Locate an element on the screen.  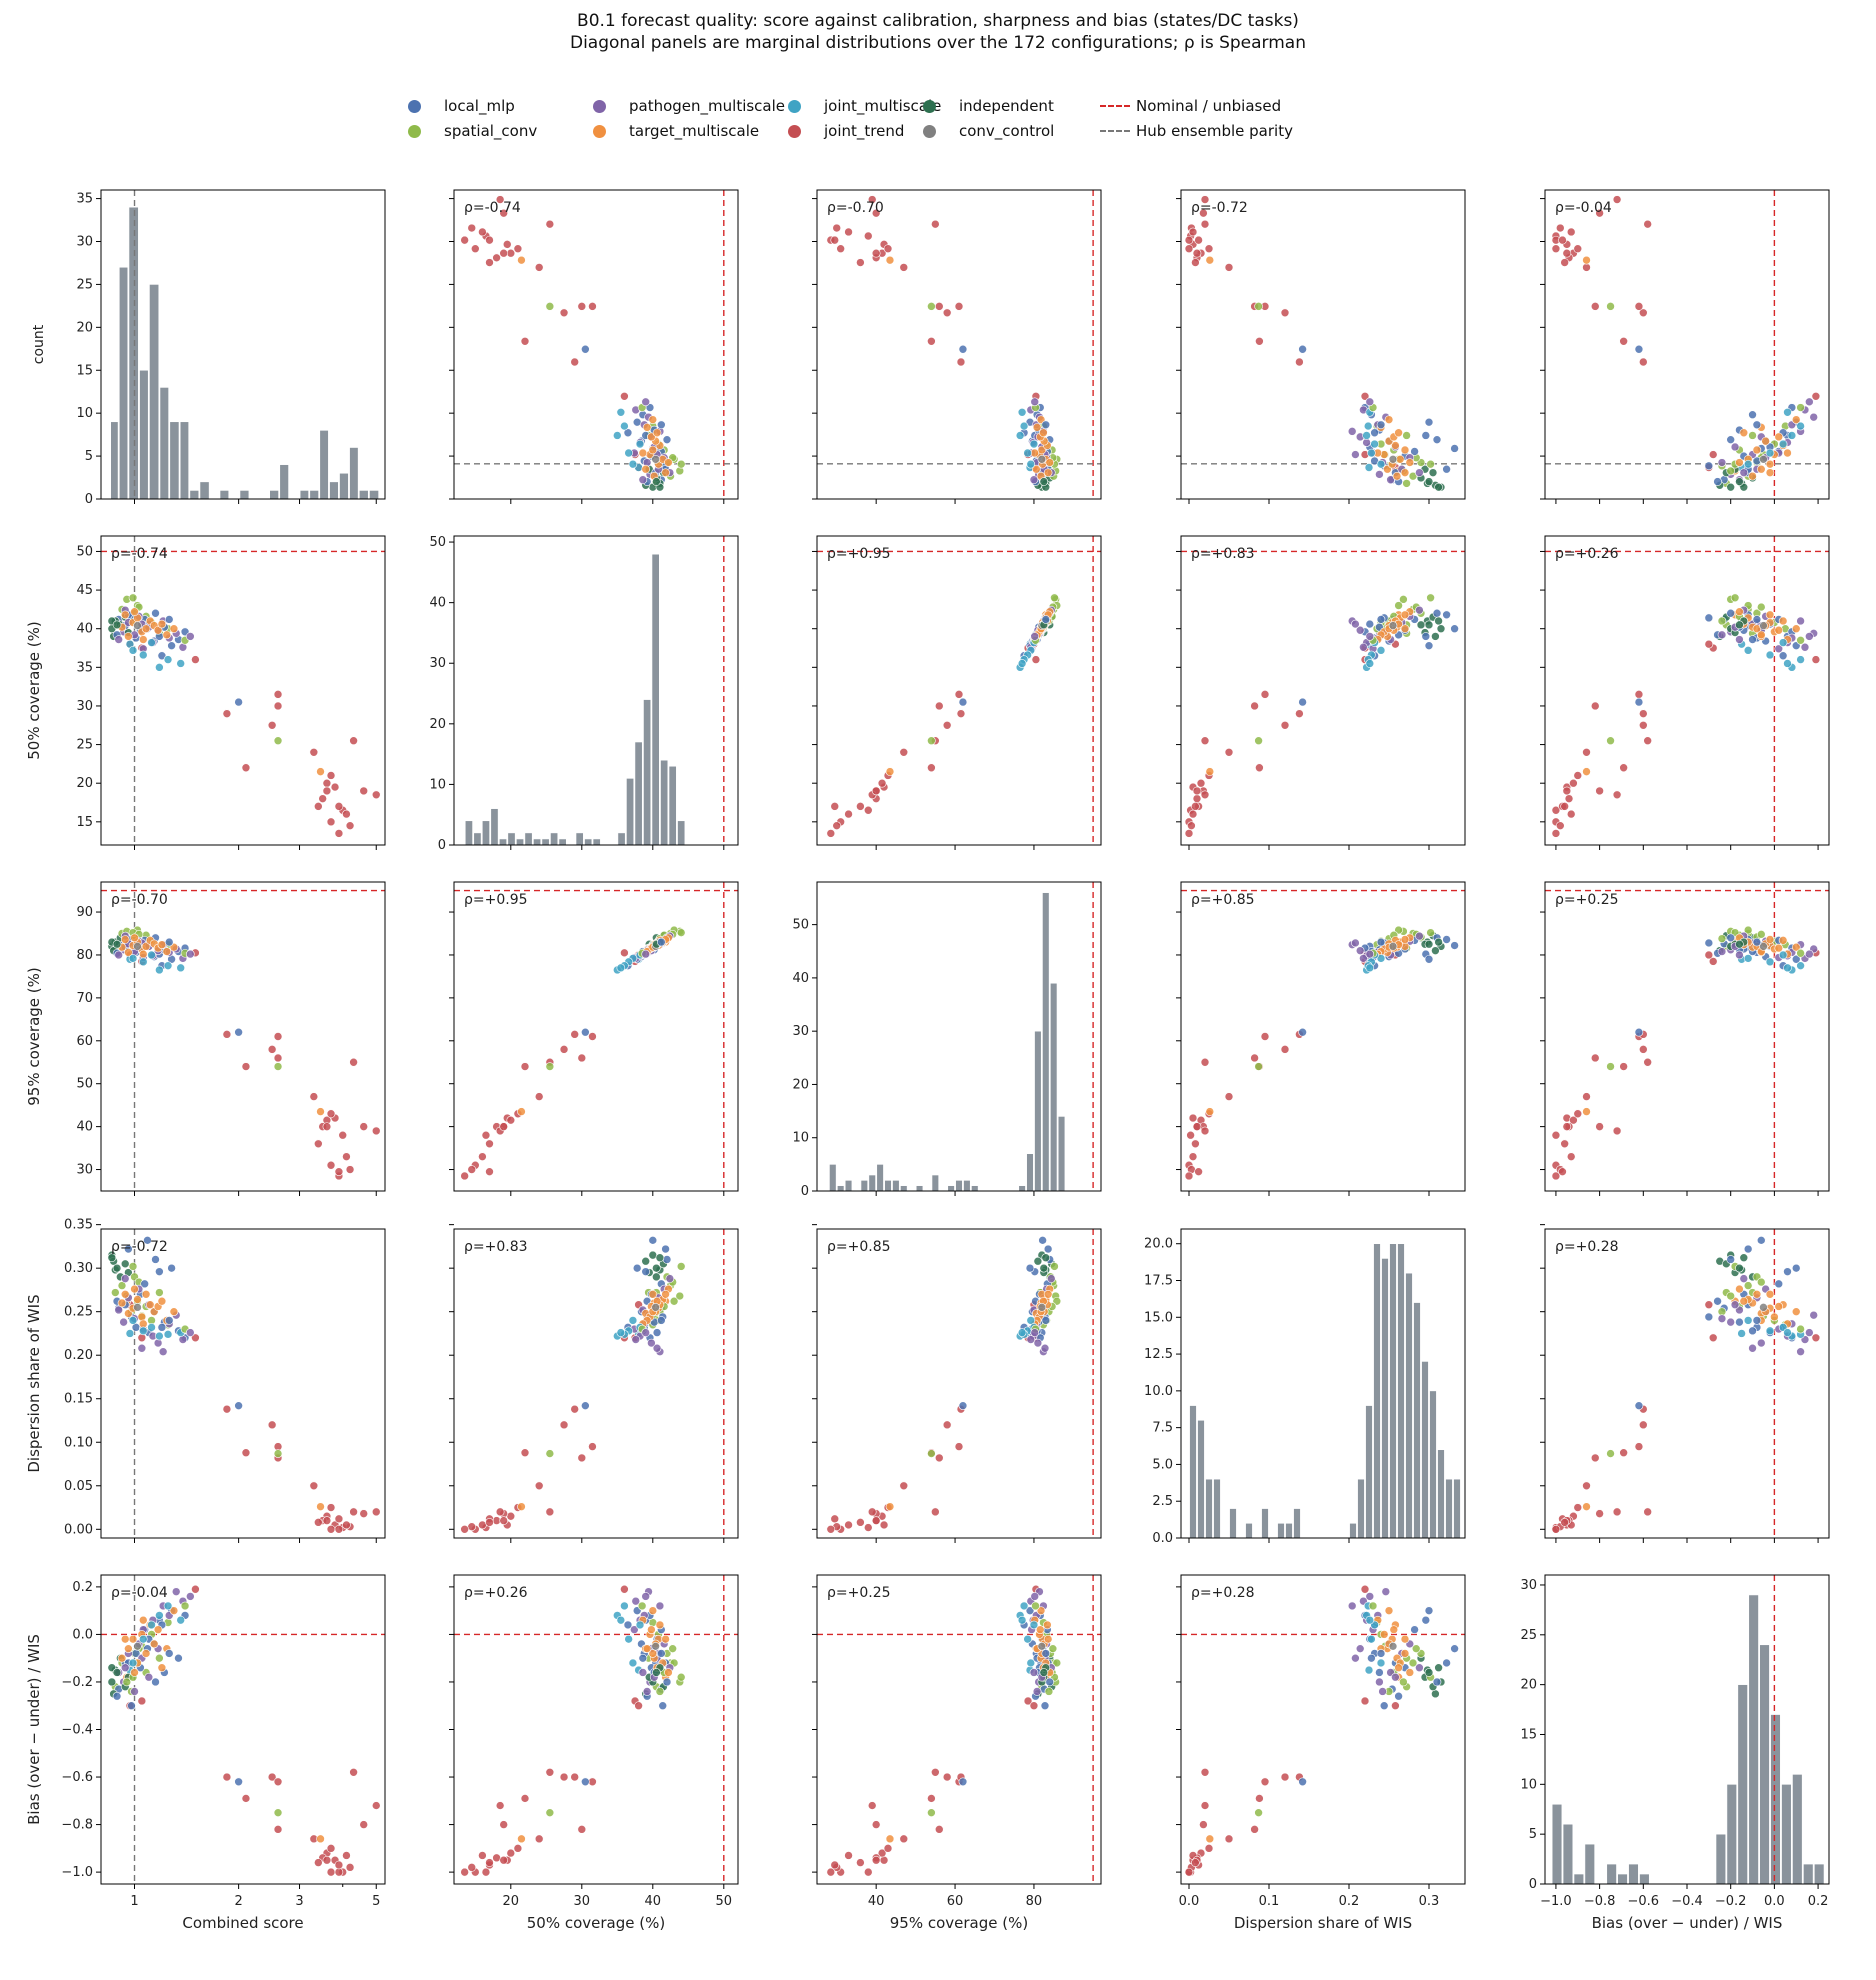
spearman-rho-label: ρ=+0.28 is located at coordinates (1223, 1593).